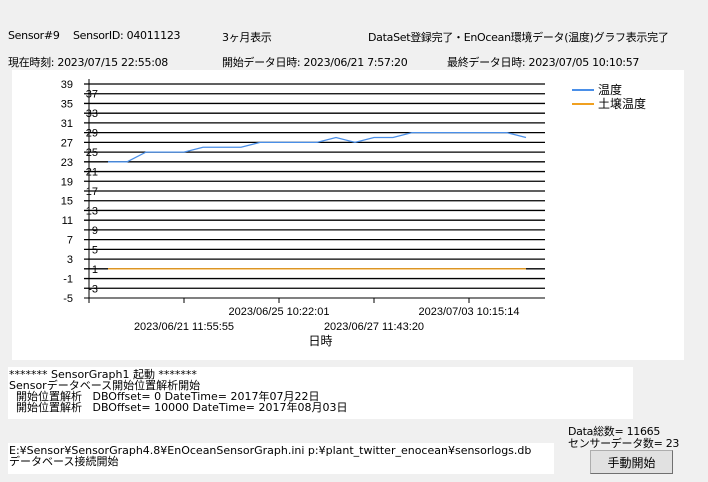 The height and width of the screenshot is (482, 708). I want to click on x-tick-label: 2023/06/27 11:43:20, so click(374, 327).